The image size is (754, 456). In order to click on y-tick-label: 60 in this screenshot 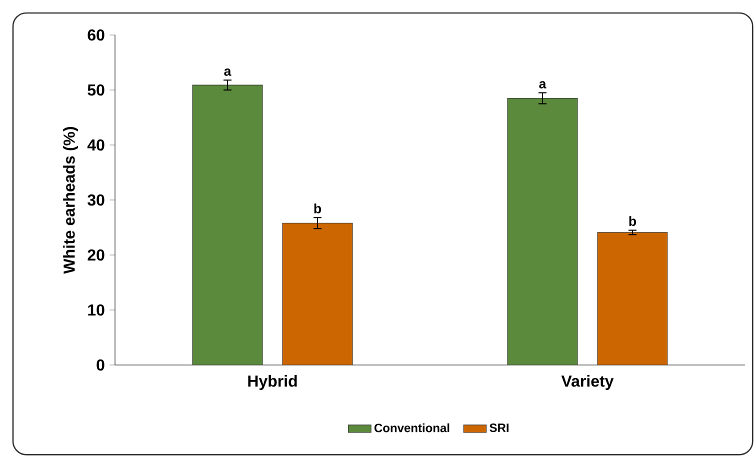, I will do `click(96, 35)`.